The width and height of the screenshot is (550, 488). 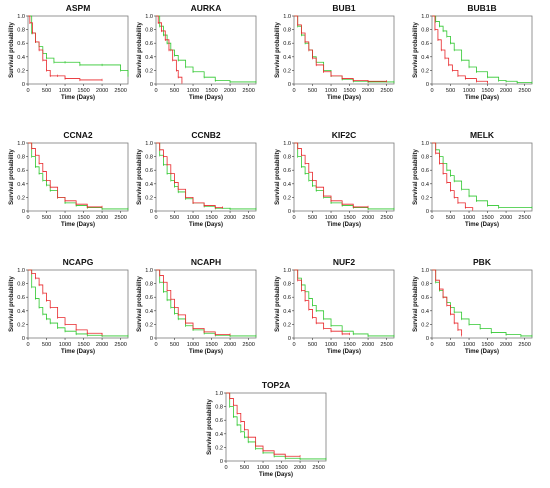 What do you see at coordinates (78, 262) in the screenshot?
I see `panel-title: NCAPG` at bounding box center [78, 262].